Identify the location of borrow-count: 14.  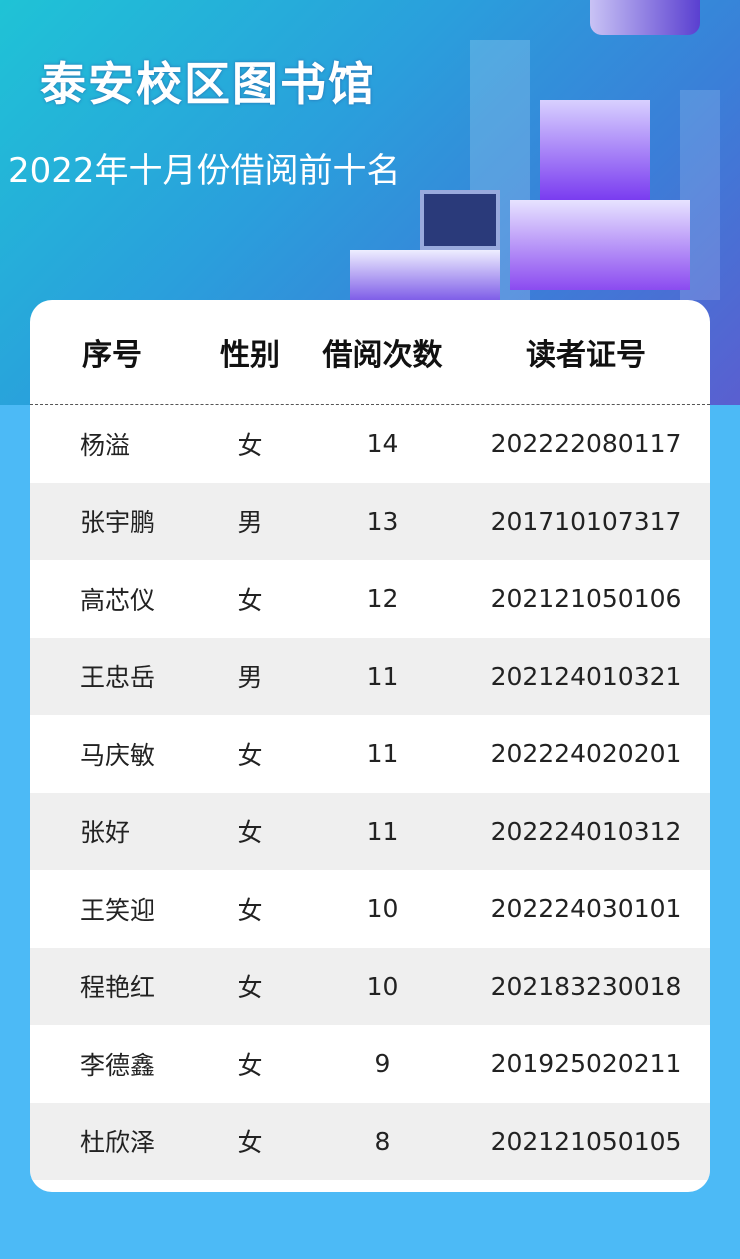
(382, 444).